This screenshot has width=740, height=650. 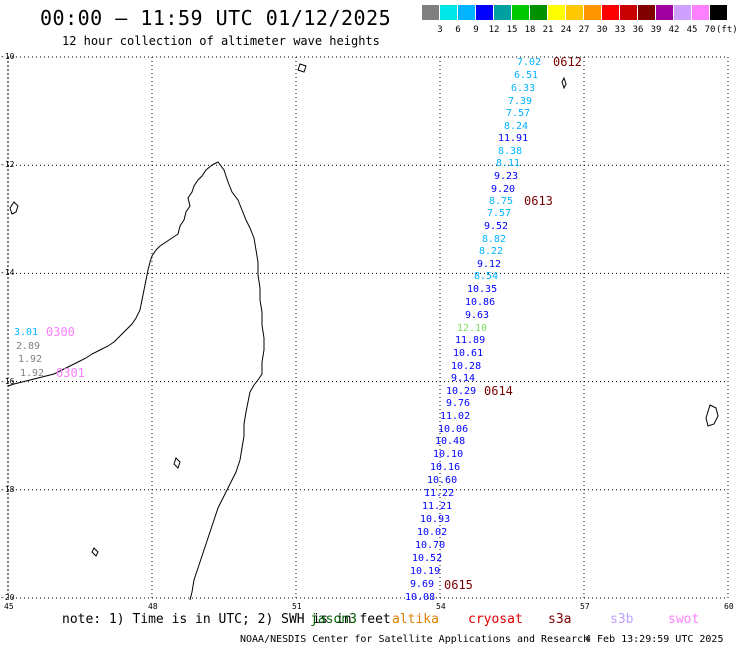 What do you see at coordinates (710, 30) in the screenshot?
I see `colorbar-label: 70` at bounding box center [710, 30].